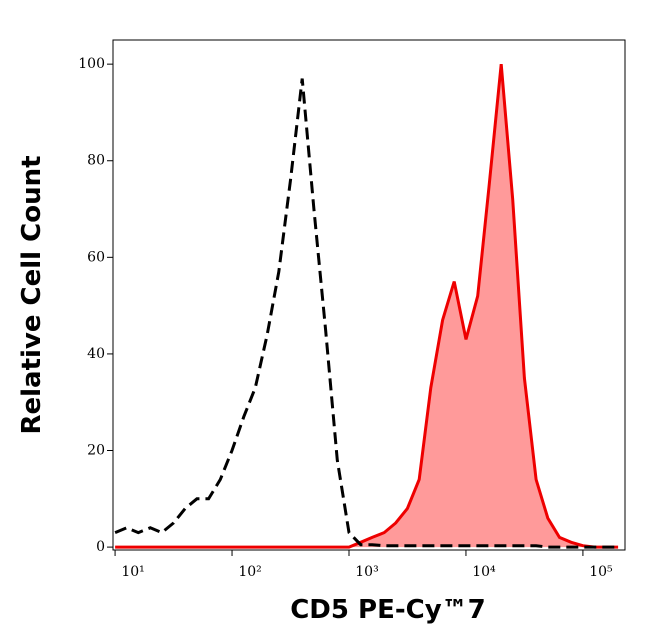  What do you see at coordinates (249, 572) in the screenshot?
I see `x-tick-label: 10²` at bounding box center [249, 572].